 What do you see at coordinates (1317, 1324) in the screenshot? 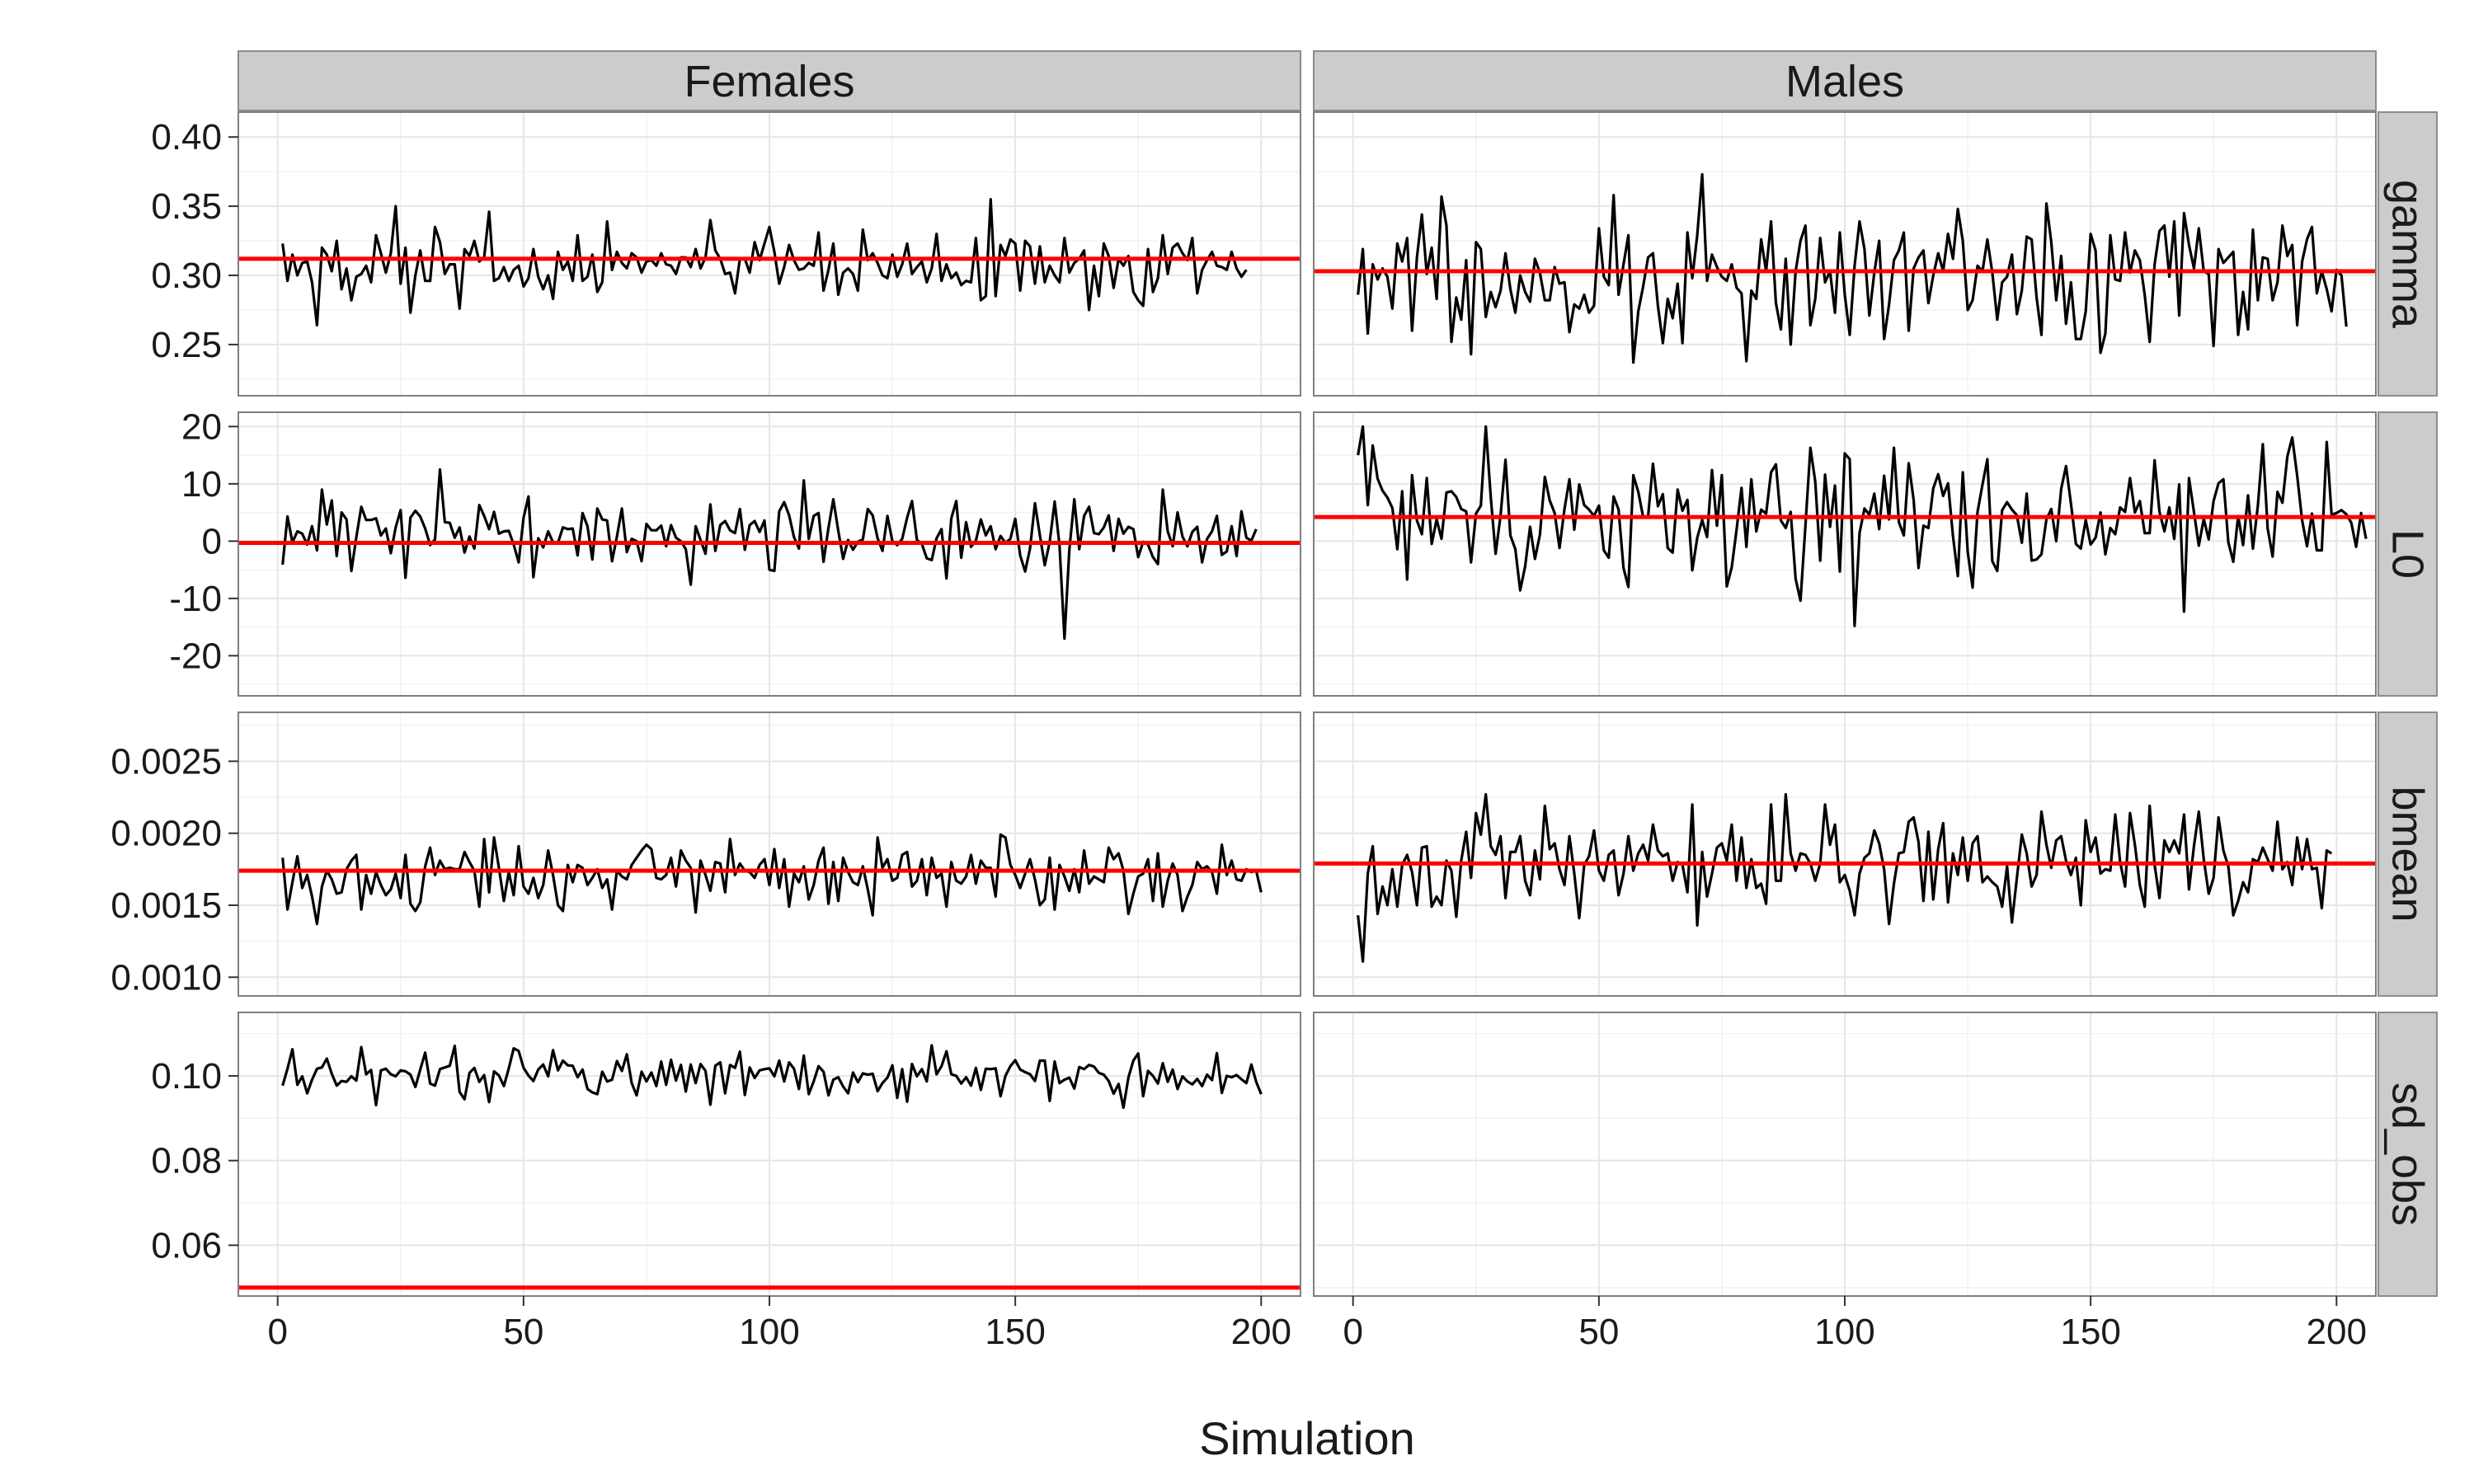
I see `x-axes: 0 50 100 150 200 0 50 100 150 200` at bounding box center [1317, 1324].